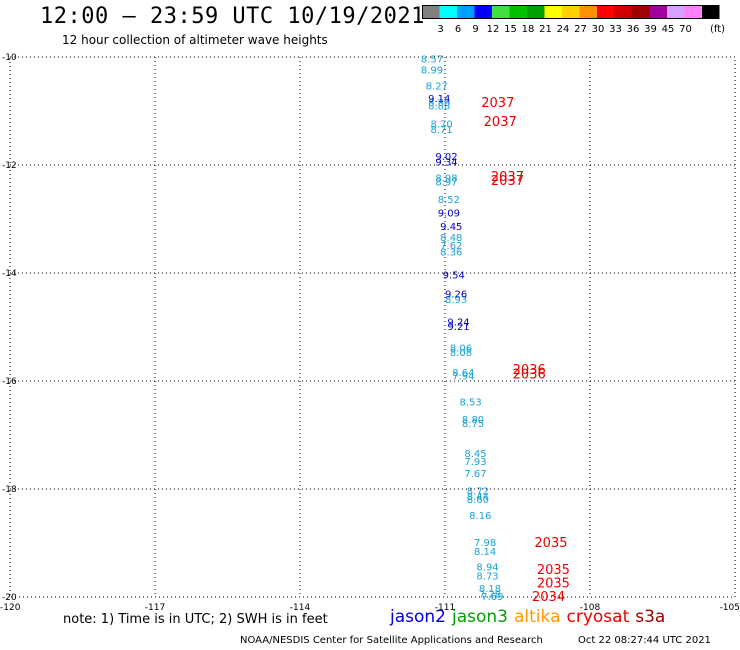 Image resolution: width=740 pixels, height=650 pixels. Describe the element at coordinates (432, 71) in the screenshot. I see `wave-height-label: 8.99` at that location.